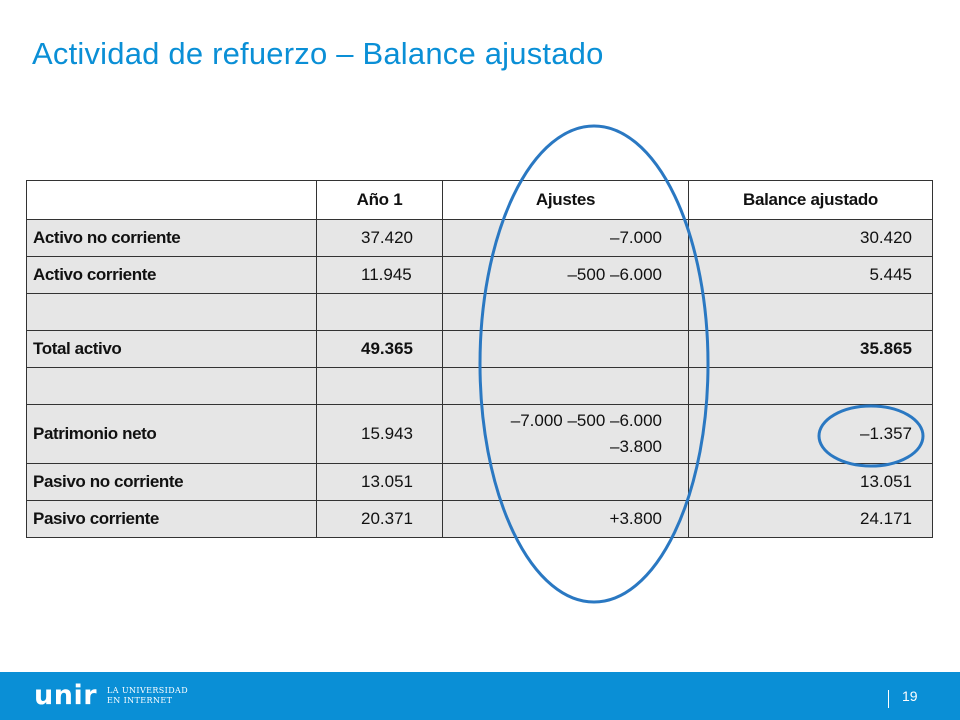  I want to click on adjustment-value: –7.000, so click(565, 238).